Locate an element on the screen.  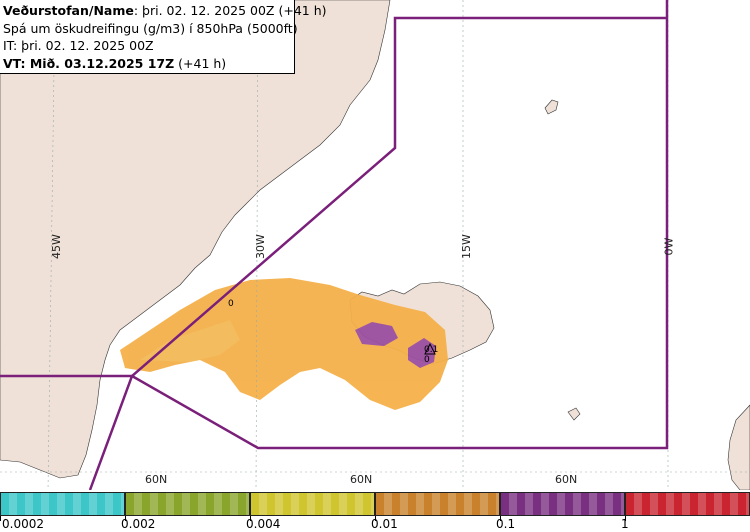
legend-tick-label-0: 0.0002 is located at coordinates (23, 524).